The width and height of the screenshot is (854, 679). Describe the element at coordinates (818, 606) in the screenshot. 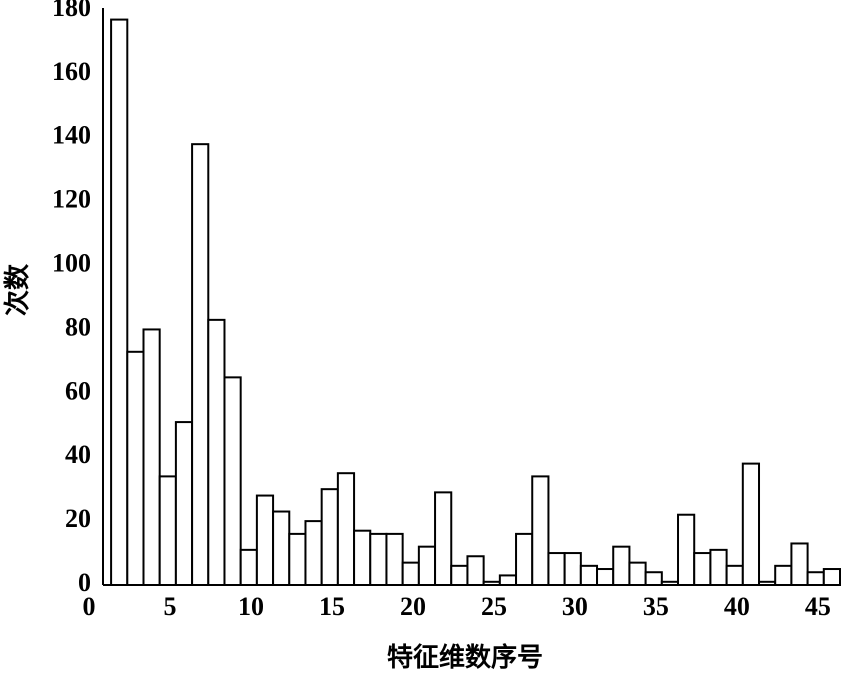

I see `x-tick-label: 45` at that location.